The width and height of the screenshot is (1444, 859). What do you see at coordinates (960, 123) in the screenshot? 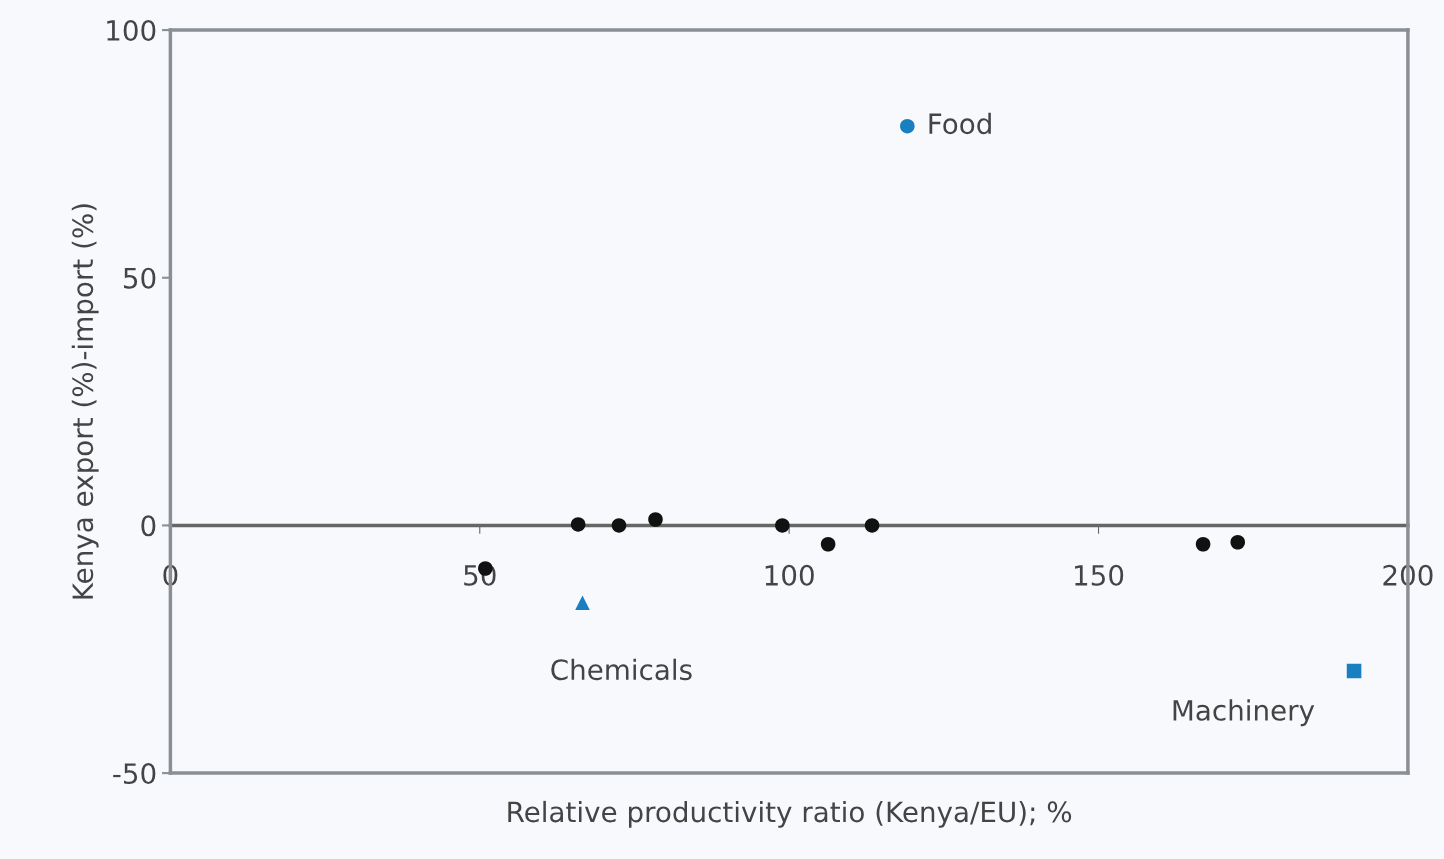
I see `annotation: Food` at bounding box center [960, 123].